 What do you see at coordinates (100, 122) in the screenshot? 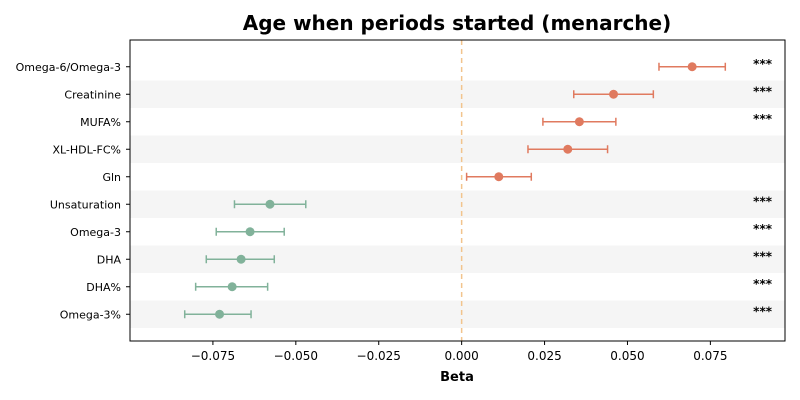
I see `y-tick-label: MUFA%` at bounding box center [100, 122].